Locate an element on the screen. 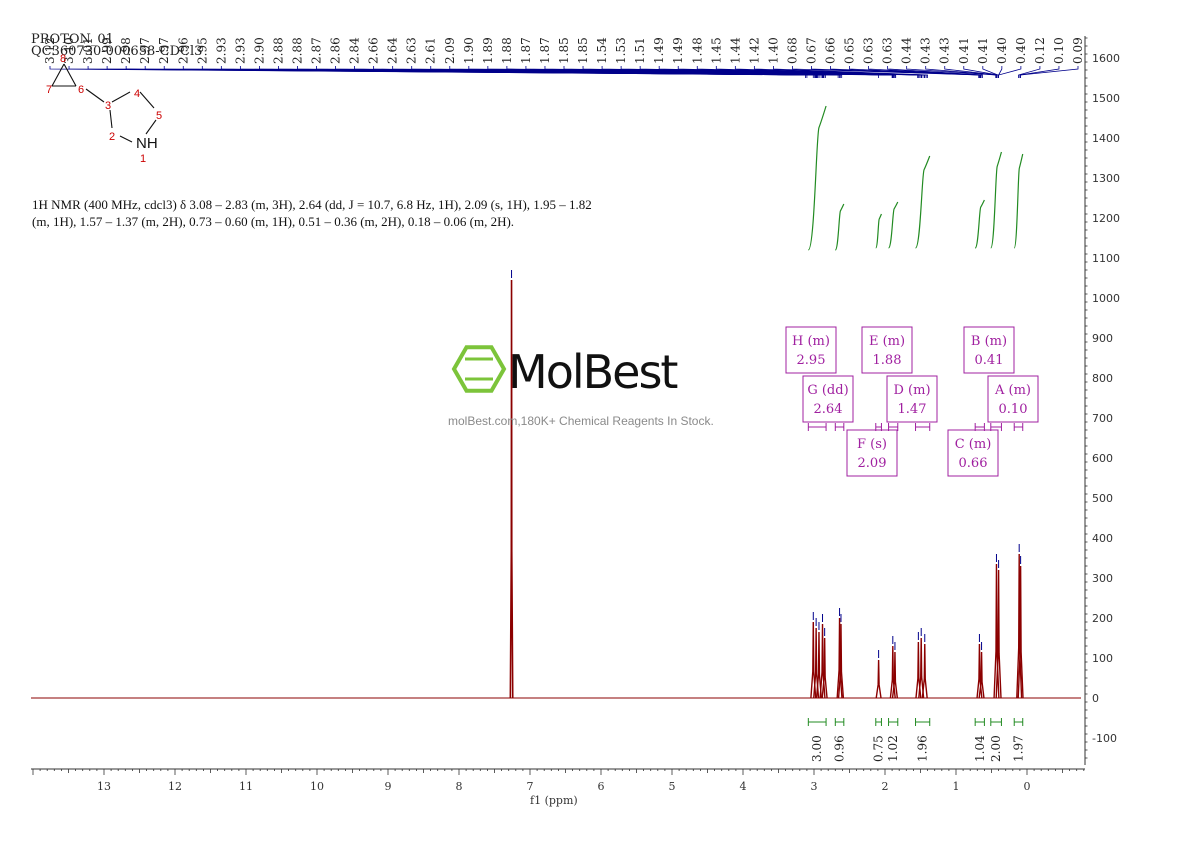 The width and height of the screenshot is (1190, 841). x-tick-label: 6 is located at coordinates (601, 786).